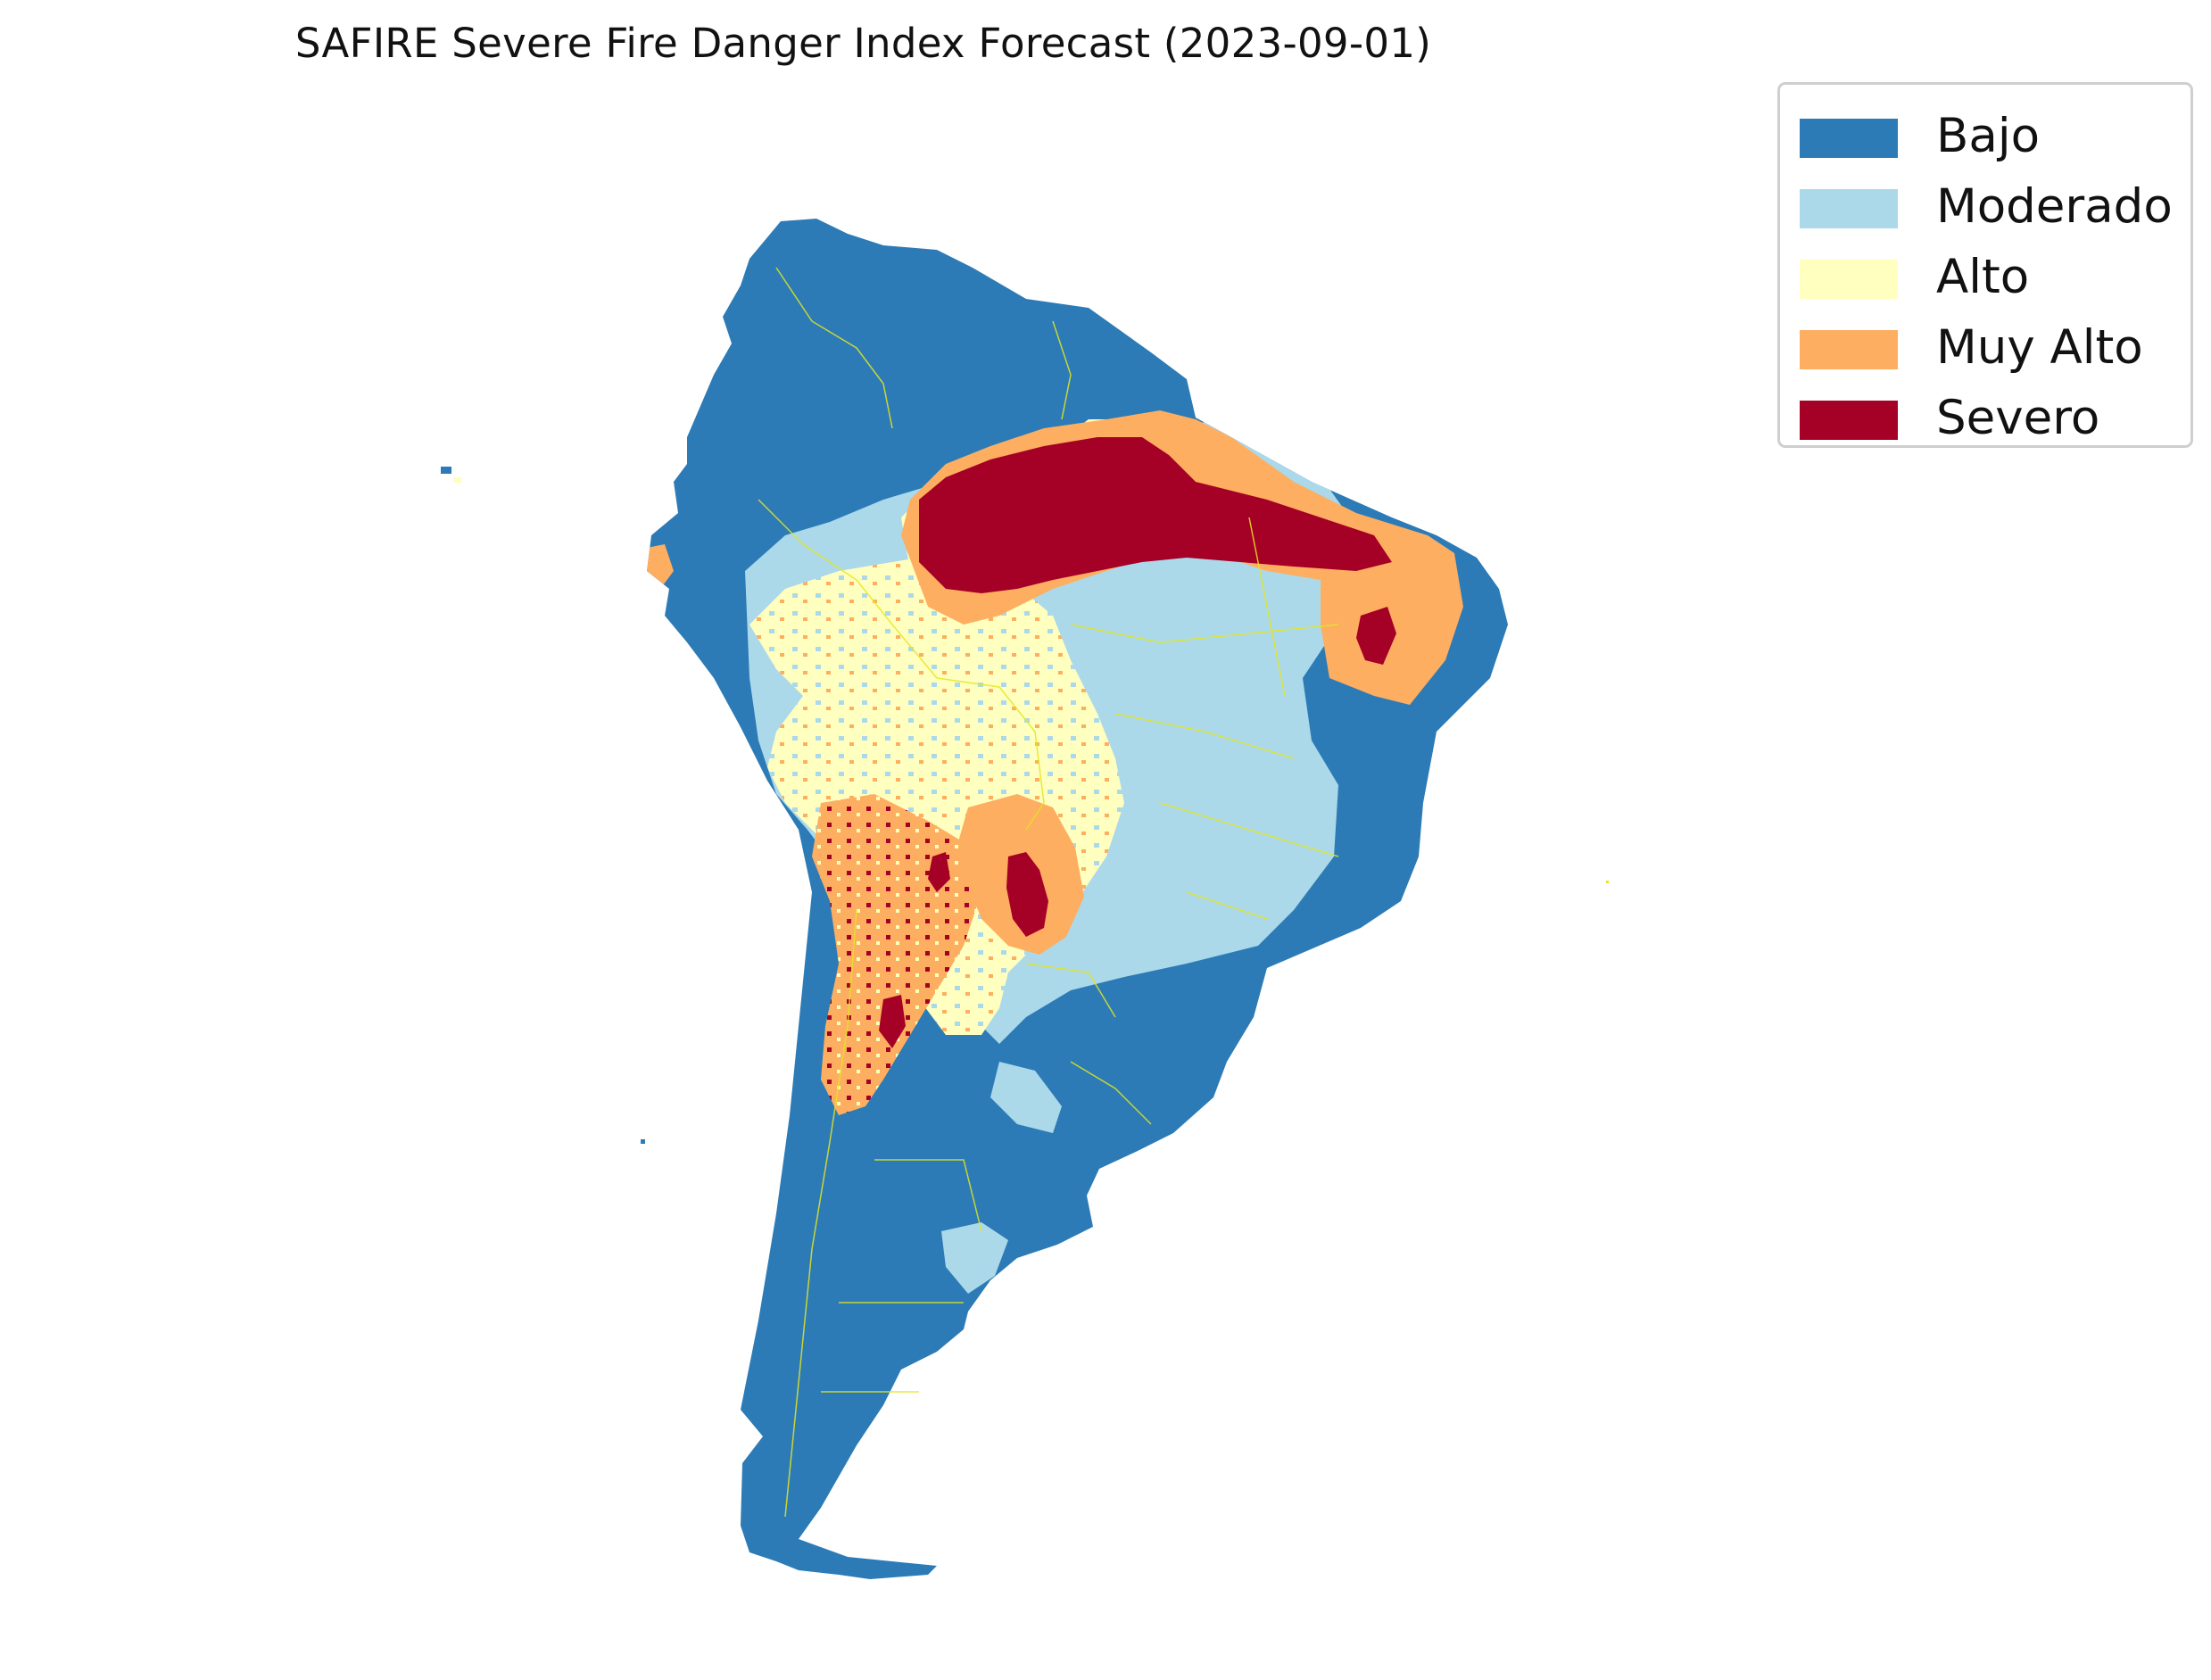 This screenshot has width=2211, height=1680. Describe the element at coordinates (1155, 515) in the screenshot. I see `zone-severo-amazon` at that location.